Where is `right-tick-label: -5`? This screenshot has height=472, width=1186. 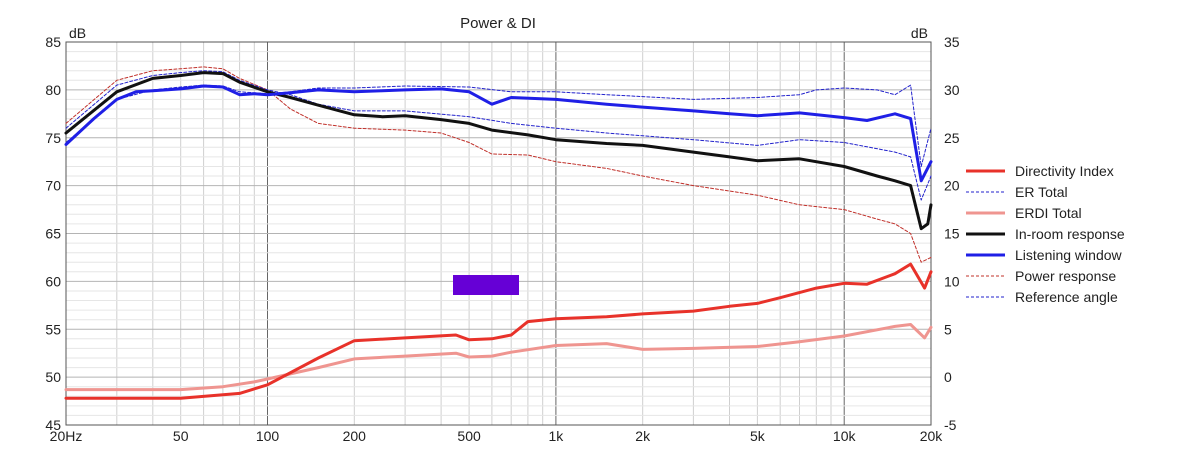 right-tick-label: -5 is located at coordinates (950, 425).